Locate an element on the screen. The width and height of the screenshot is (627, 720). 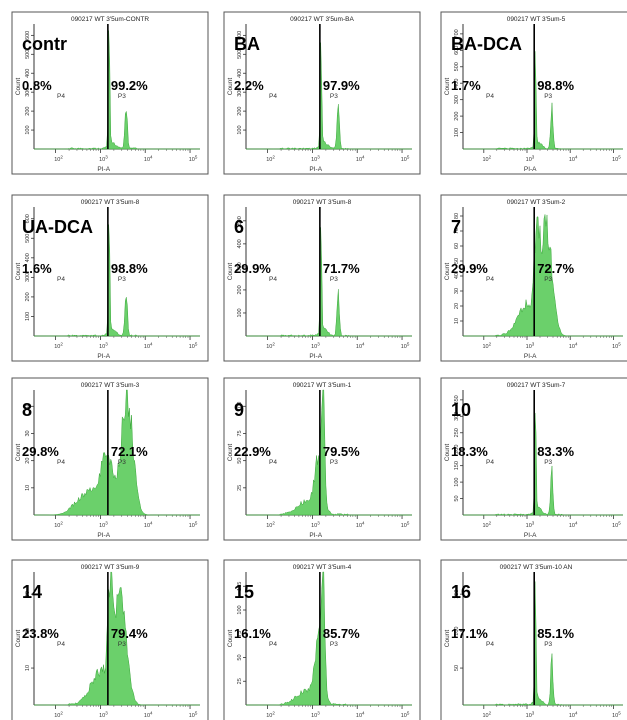
sample-label: 15 is located at coordinates (244, 592).